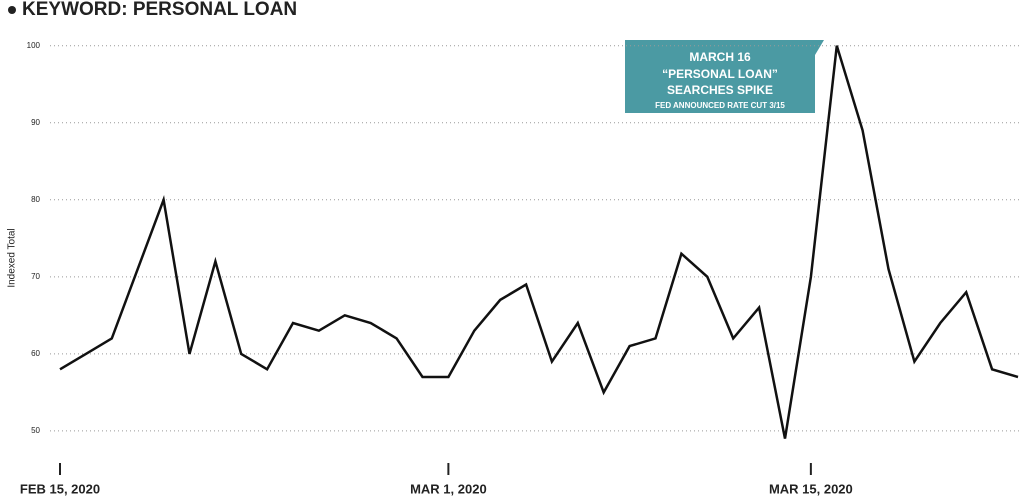 This screenshot has height=501, width=1024. I want to click on x-tick-label: MAR 1, 2020, so click(448, 488).